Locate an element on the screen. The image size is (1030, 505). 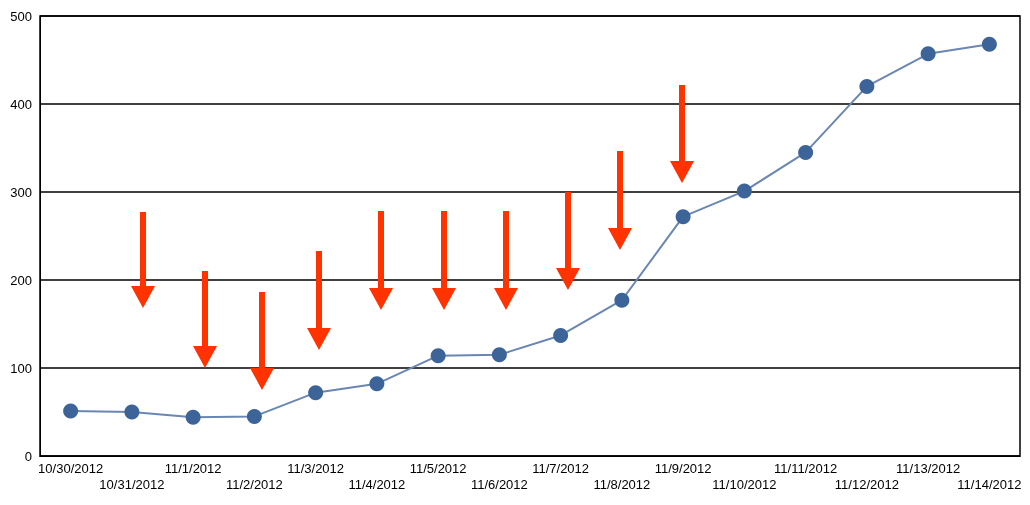
x-tick-label: 10/30/2012 is located at coordinates (71, 468).